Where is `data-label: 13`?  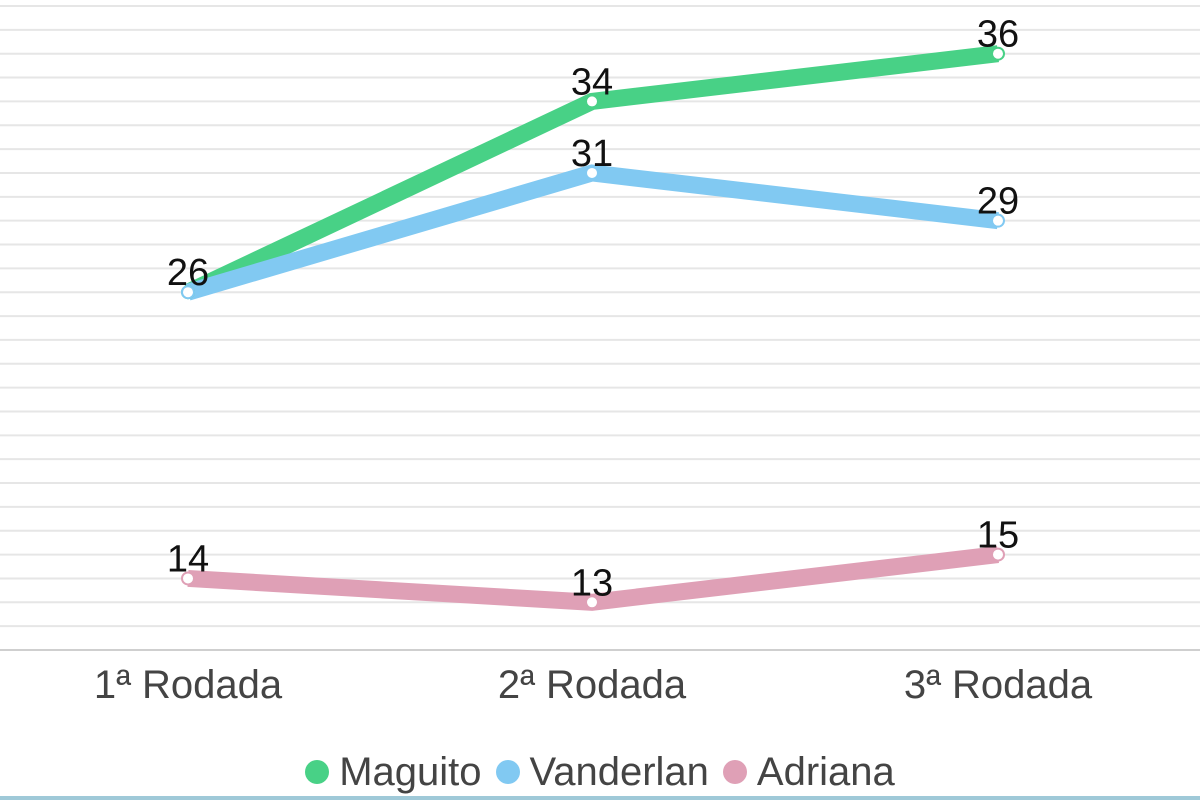 data-label: 13 is located at coordinates (592, 583).